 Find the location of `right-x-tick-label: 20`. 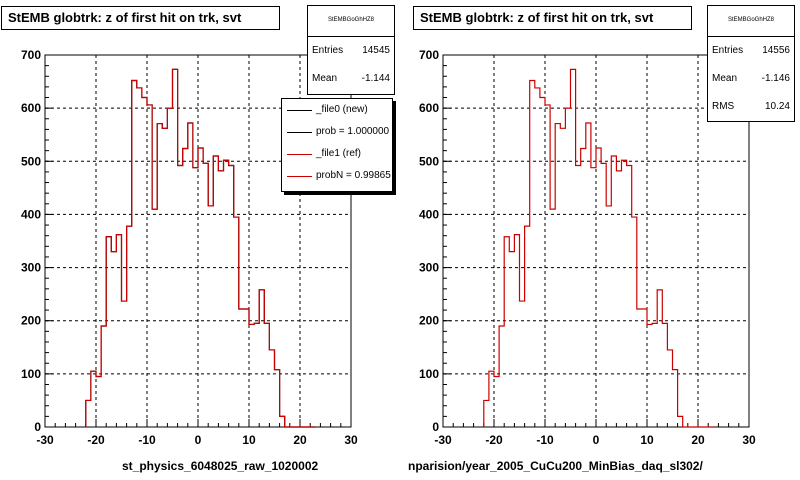

right-x-tick-label: 20 is located at coordinates (698, 440).